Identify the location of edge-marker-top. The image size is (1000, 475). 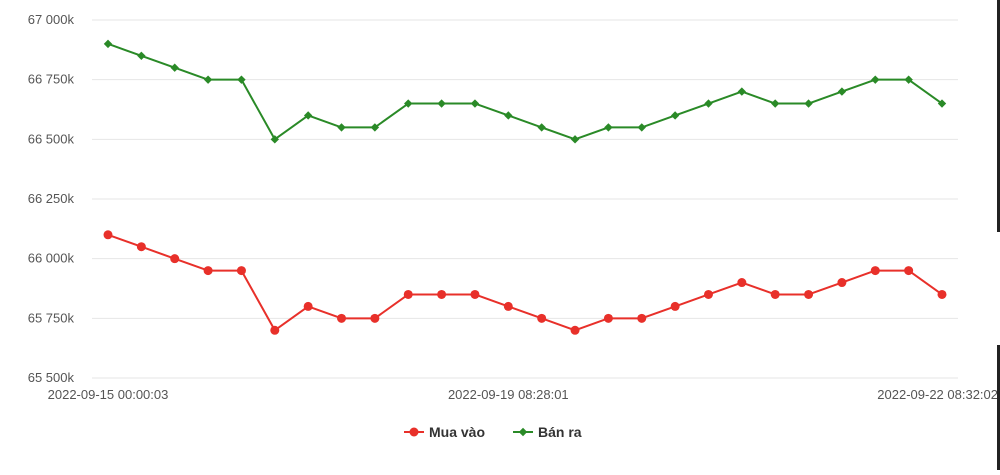
(998, 116).